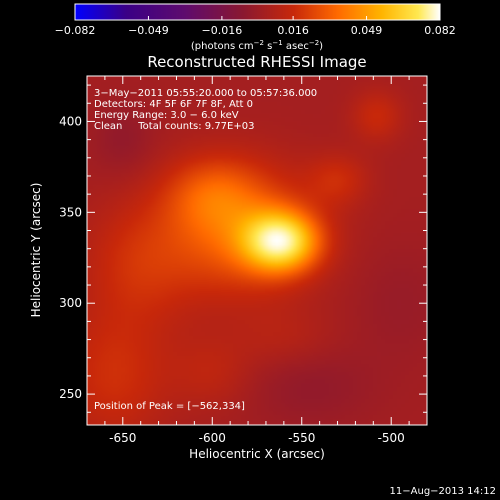 This screenshot has height=500, width=500. What do you see at coordinates (222, 30) in the screenshot?
I see `colorbar-tick-label: −0.016` at bounding box center [222, 30].